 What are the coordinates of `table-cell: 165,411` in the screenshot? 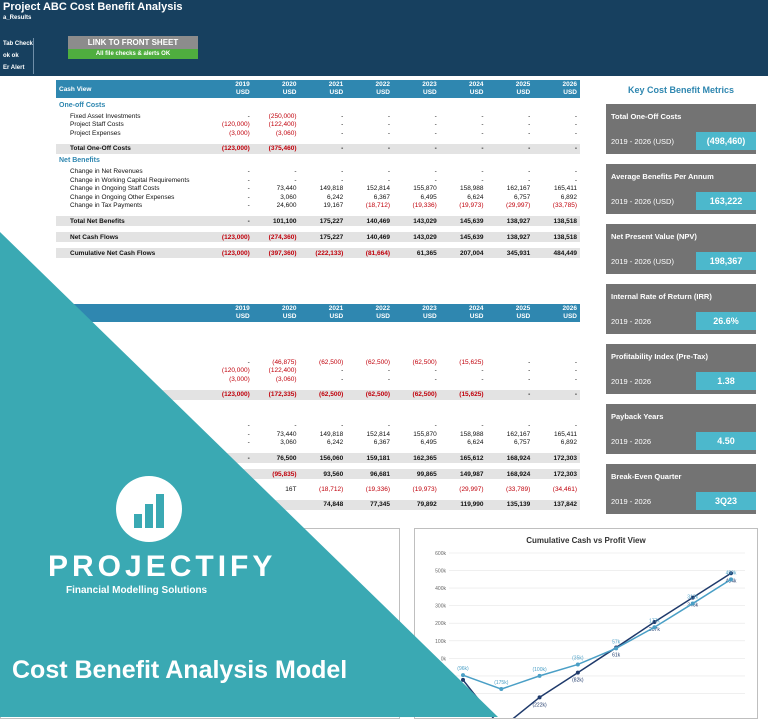 It's located at (565, 189).